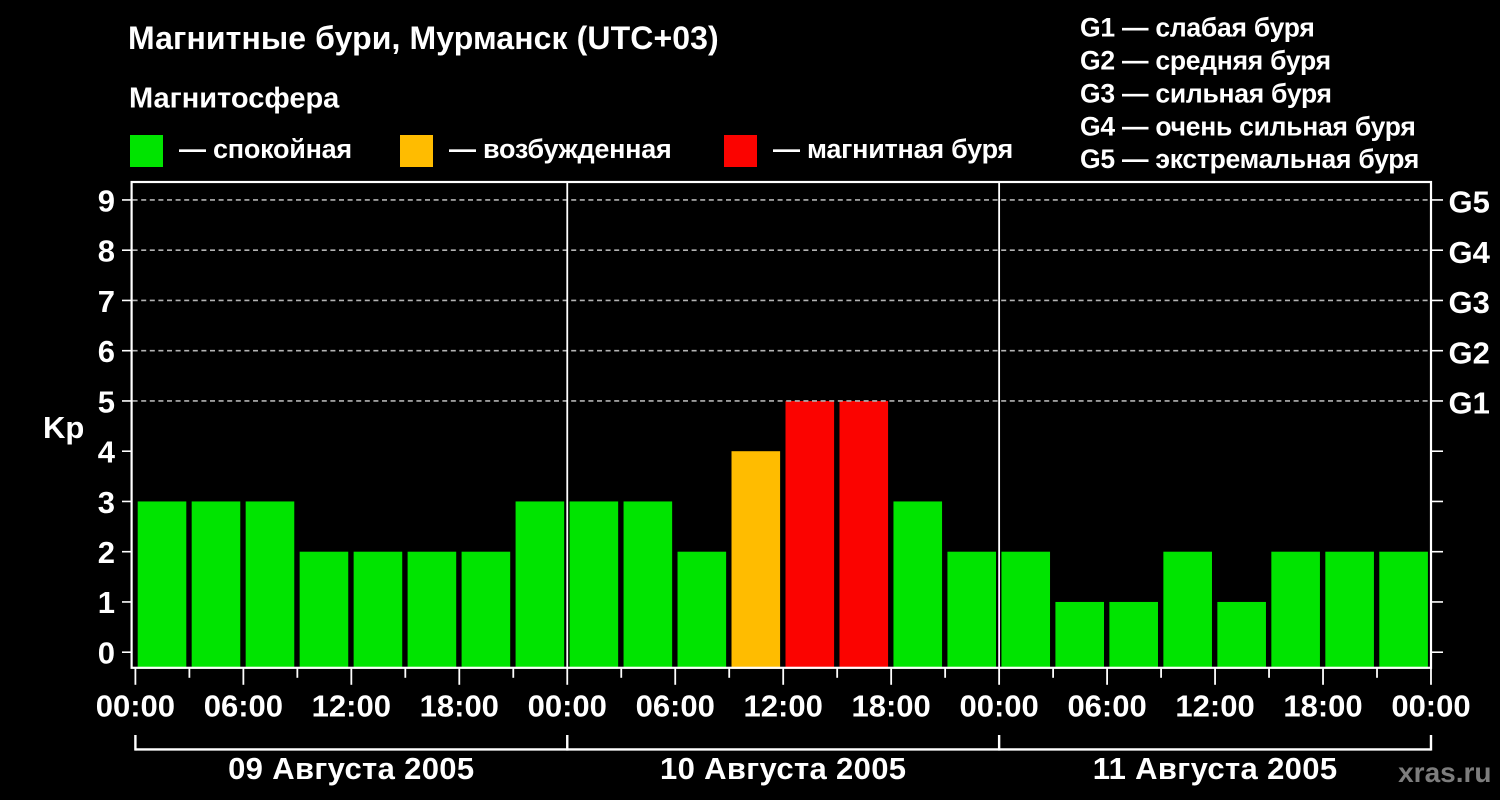  What do you see at coordinates (560, 149) in the screenshot?
I see `svg-text: — возбужденная` at bounding box center [560, 149].